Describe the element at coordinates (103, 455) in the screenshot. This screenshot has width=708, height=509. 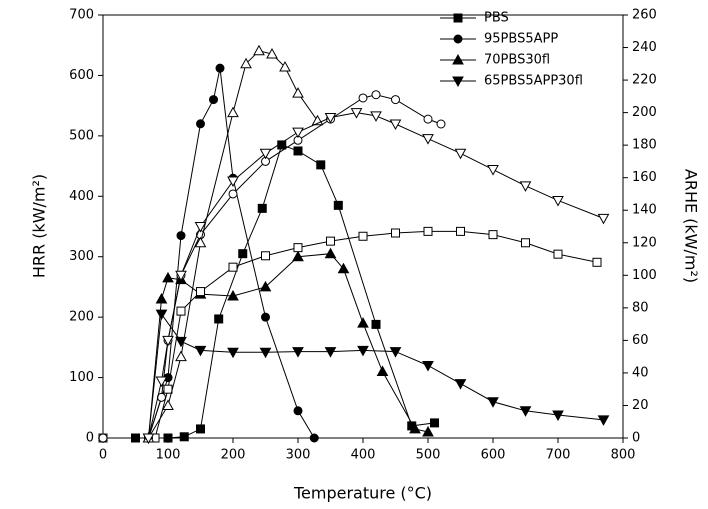
I see `x-tick-label: 0` at that location.